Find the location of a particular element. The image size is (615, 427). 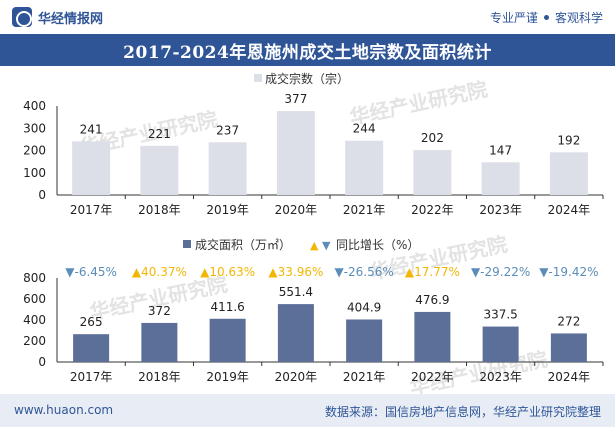

data-label-area: 551.4 is located at coordinates (296, 292).